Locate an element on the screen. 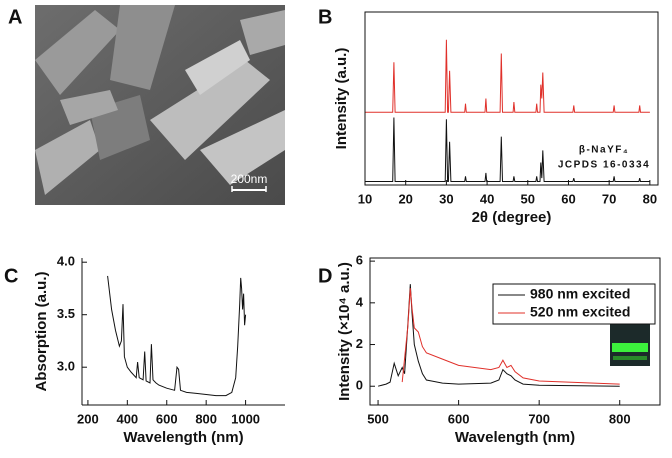 The image size is (672, 458). x-tick-label: 1000 is located at coordinates (245, 418).